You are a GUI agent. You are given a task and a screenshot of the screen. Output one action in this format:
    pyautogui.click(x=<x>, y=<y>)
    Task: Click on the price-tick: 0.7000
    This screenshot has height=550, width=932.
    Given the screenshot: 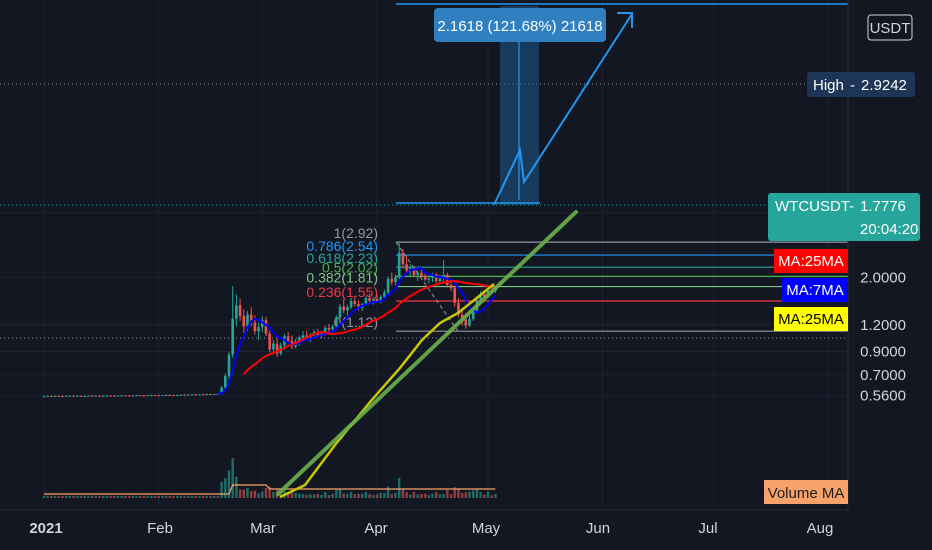 What is the action you would take?
    pyautogui.click(x=883, y=375)
    